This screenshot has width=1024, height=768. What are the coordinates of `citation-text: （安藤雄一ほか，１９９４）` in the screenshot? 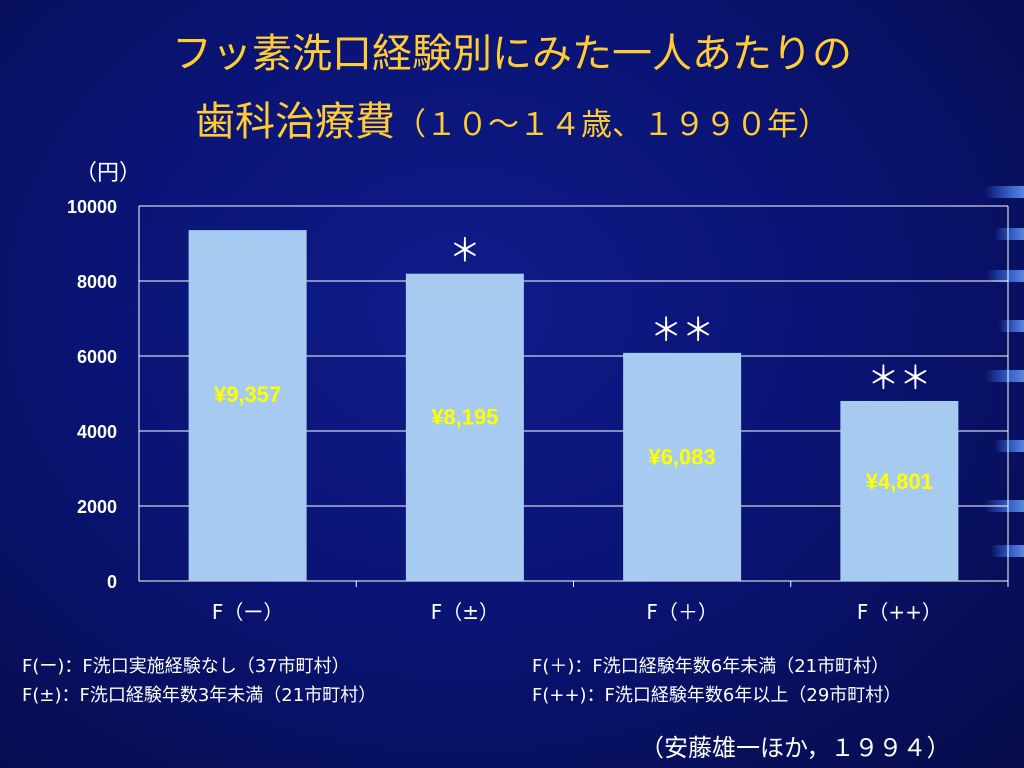 It's located at (795, 748).